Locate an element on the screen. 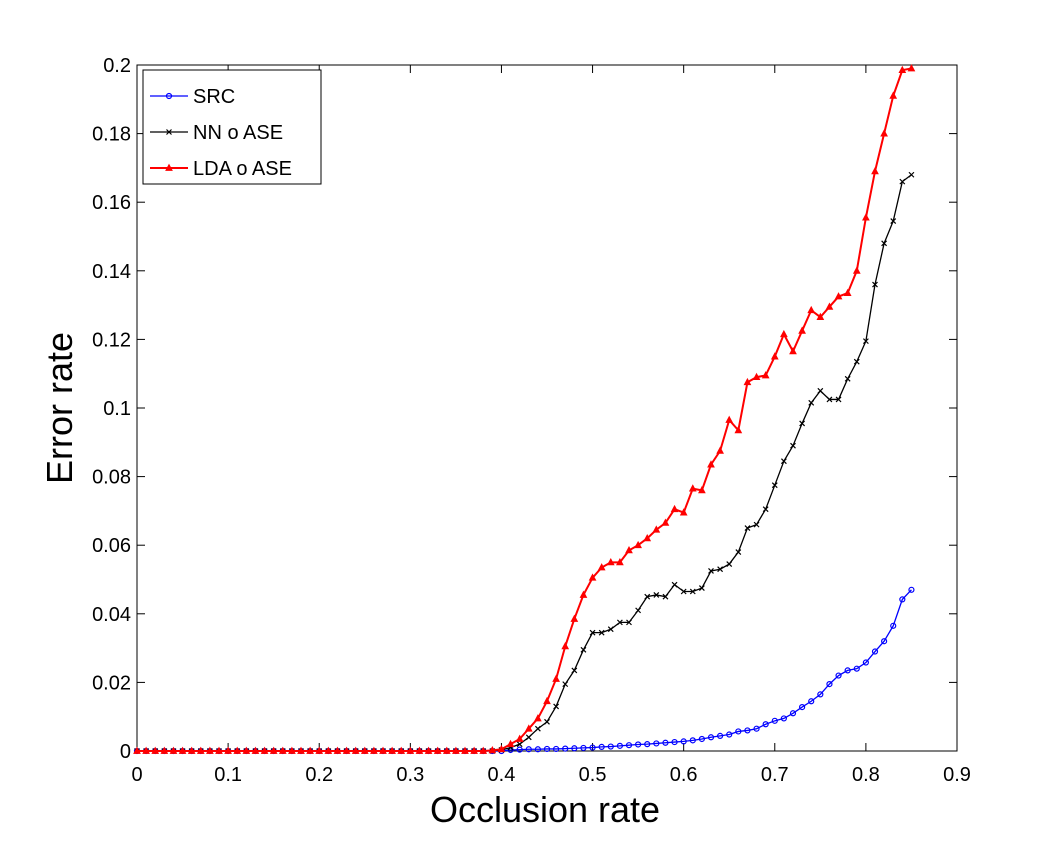  y-tick-label: 0.18 is located at coordinates (111, 135).